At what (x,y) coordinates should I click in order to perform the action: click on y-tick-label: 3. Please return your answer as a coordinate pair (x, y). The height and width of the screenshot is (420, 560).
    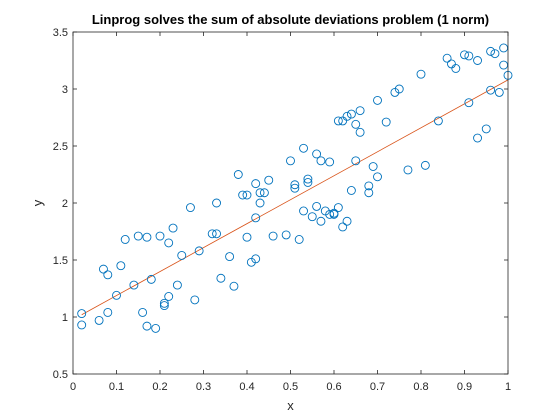
    Looking at the image, I should click on (65, 90).